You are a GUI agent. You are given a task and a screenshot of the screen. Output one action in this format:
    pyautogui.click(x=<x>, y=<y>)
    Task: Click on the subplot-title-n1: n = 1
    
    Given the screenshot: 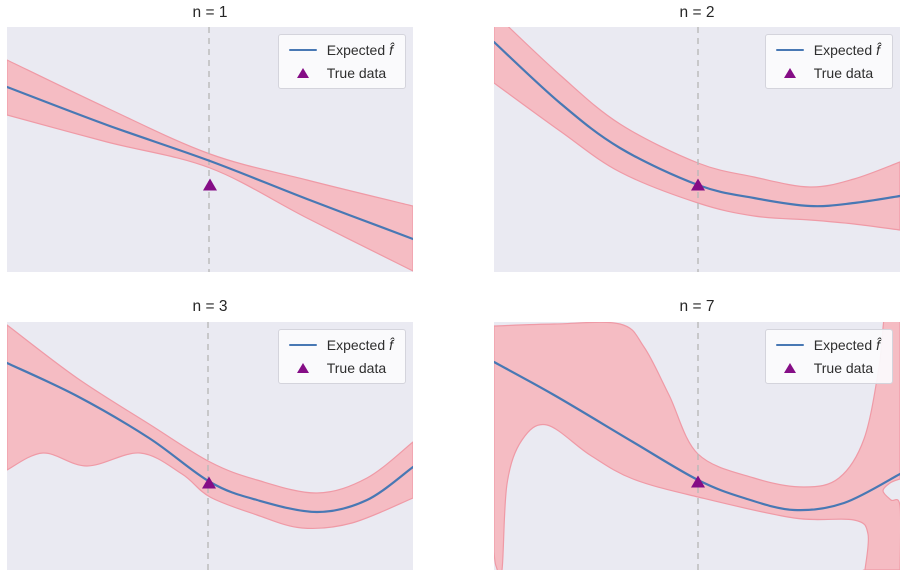 What is the action you would take?
    pyautogui.click(x=210, y=12)
    